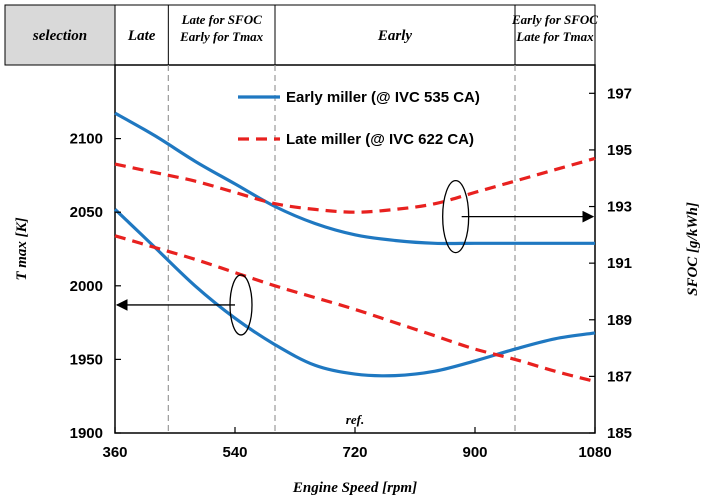 The image size is (710, 503). Describe the element at coordinates (594, 452) in the screenshot. I see `x-tick-label-1080: 1080` at that location.